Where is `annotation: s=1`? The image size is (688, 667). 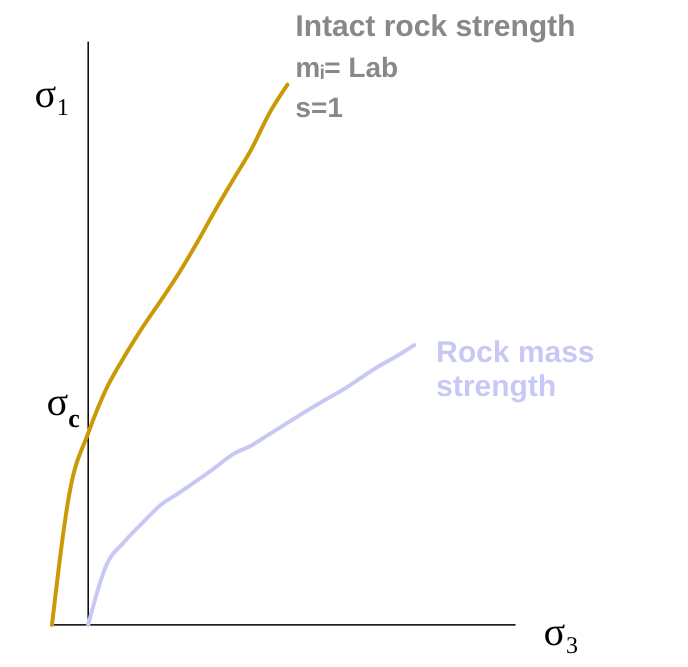 annotation: s=1 is located at coordinates (319, 107).